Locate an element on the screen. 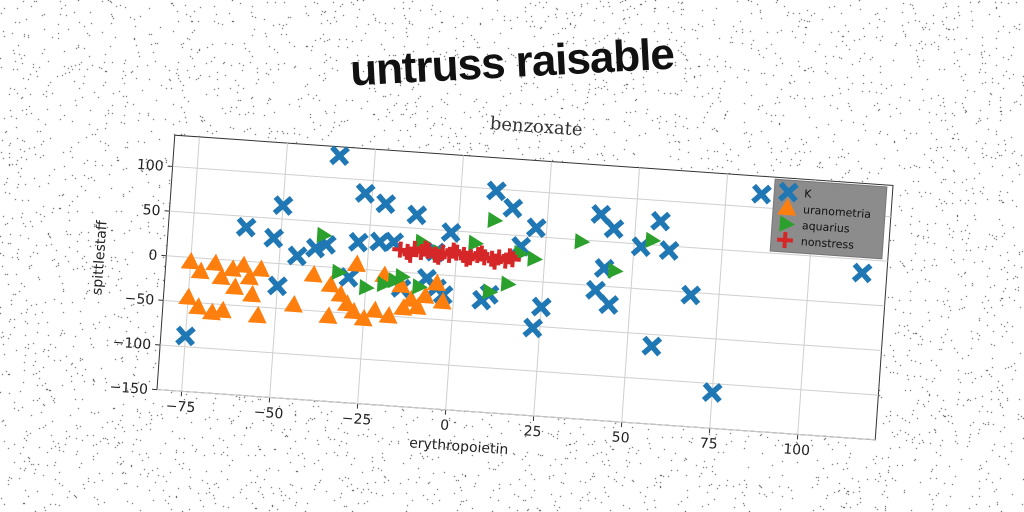 The height and width of the screenshot is (512, 1024). x-tick-label: 100 is located at coordinates (797, 450).